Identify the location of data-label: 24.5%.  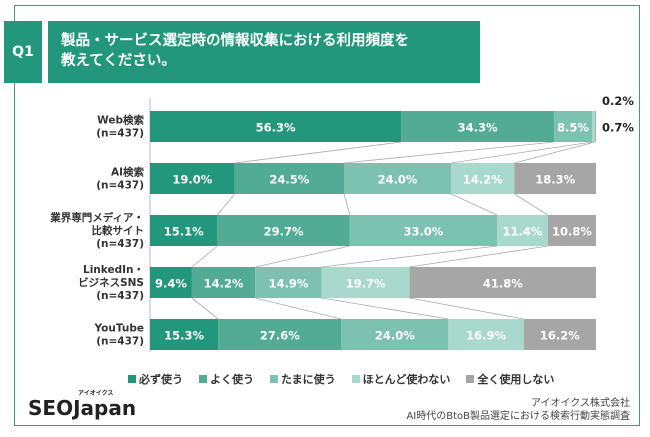
(289, 180).